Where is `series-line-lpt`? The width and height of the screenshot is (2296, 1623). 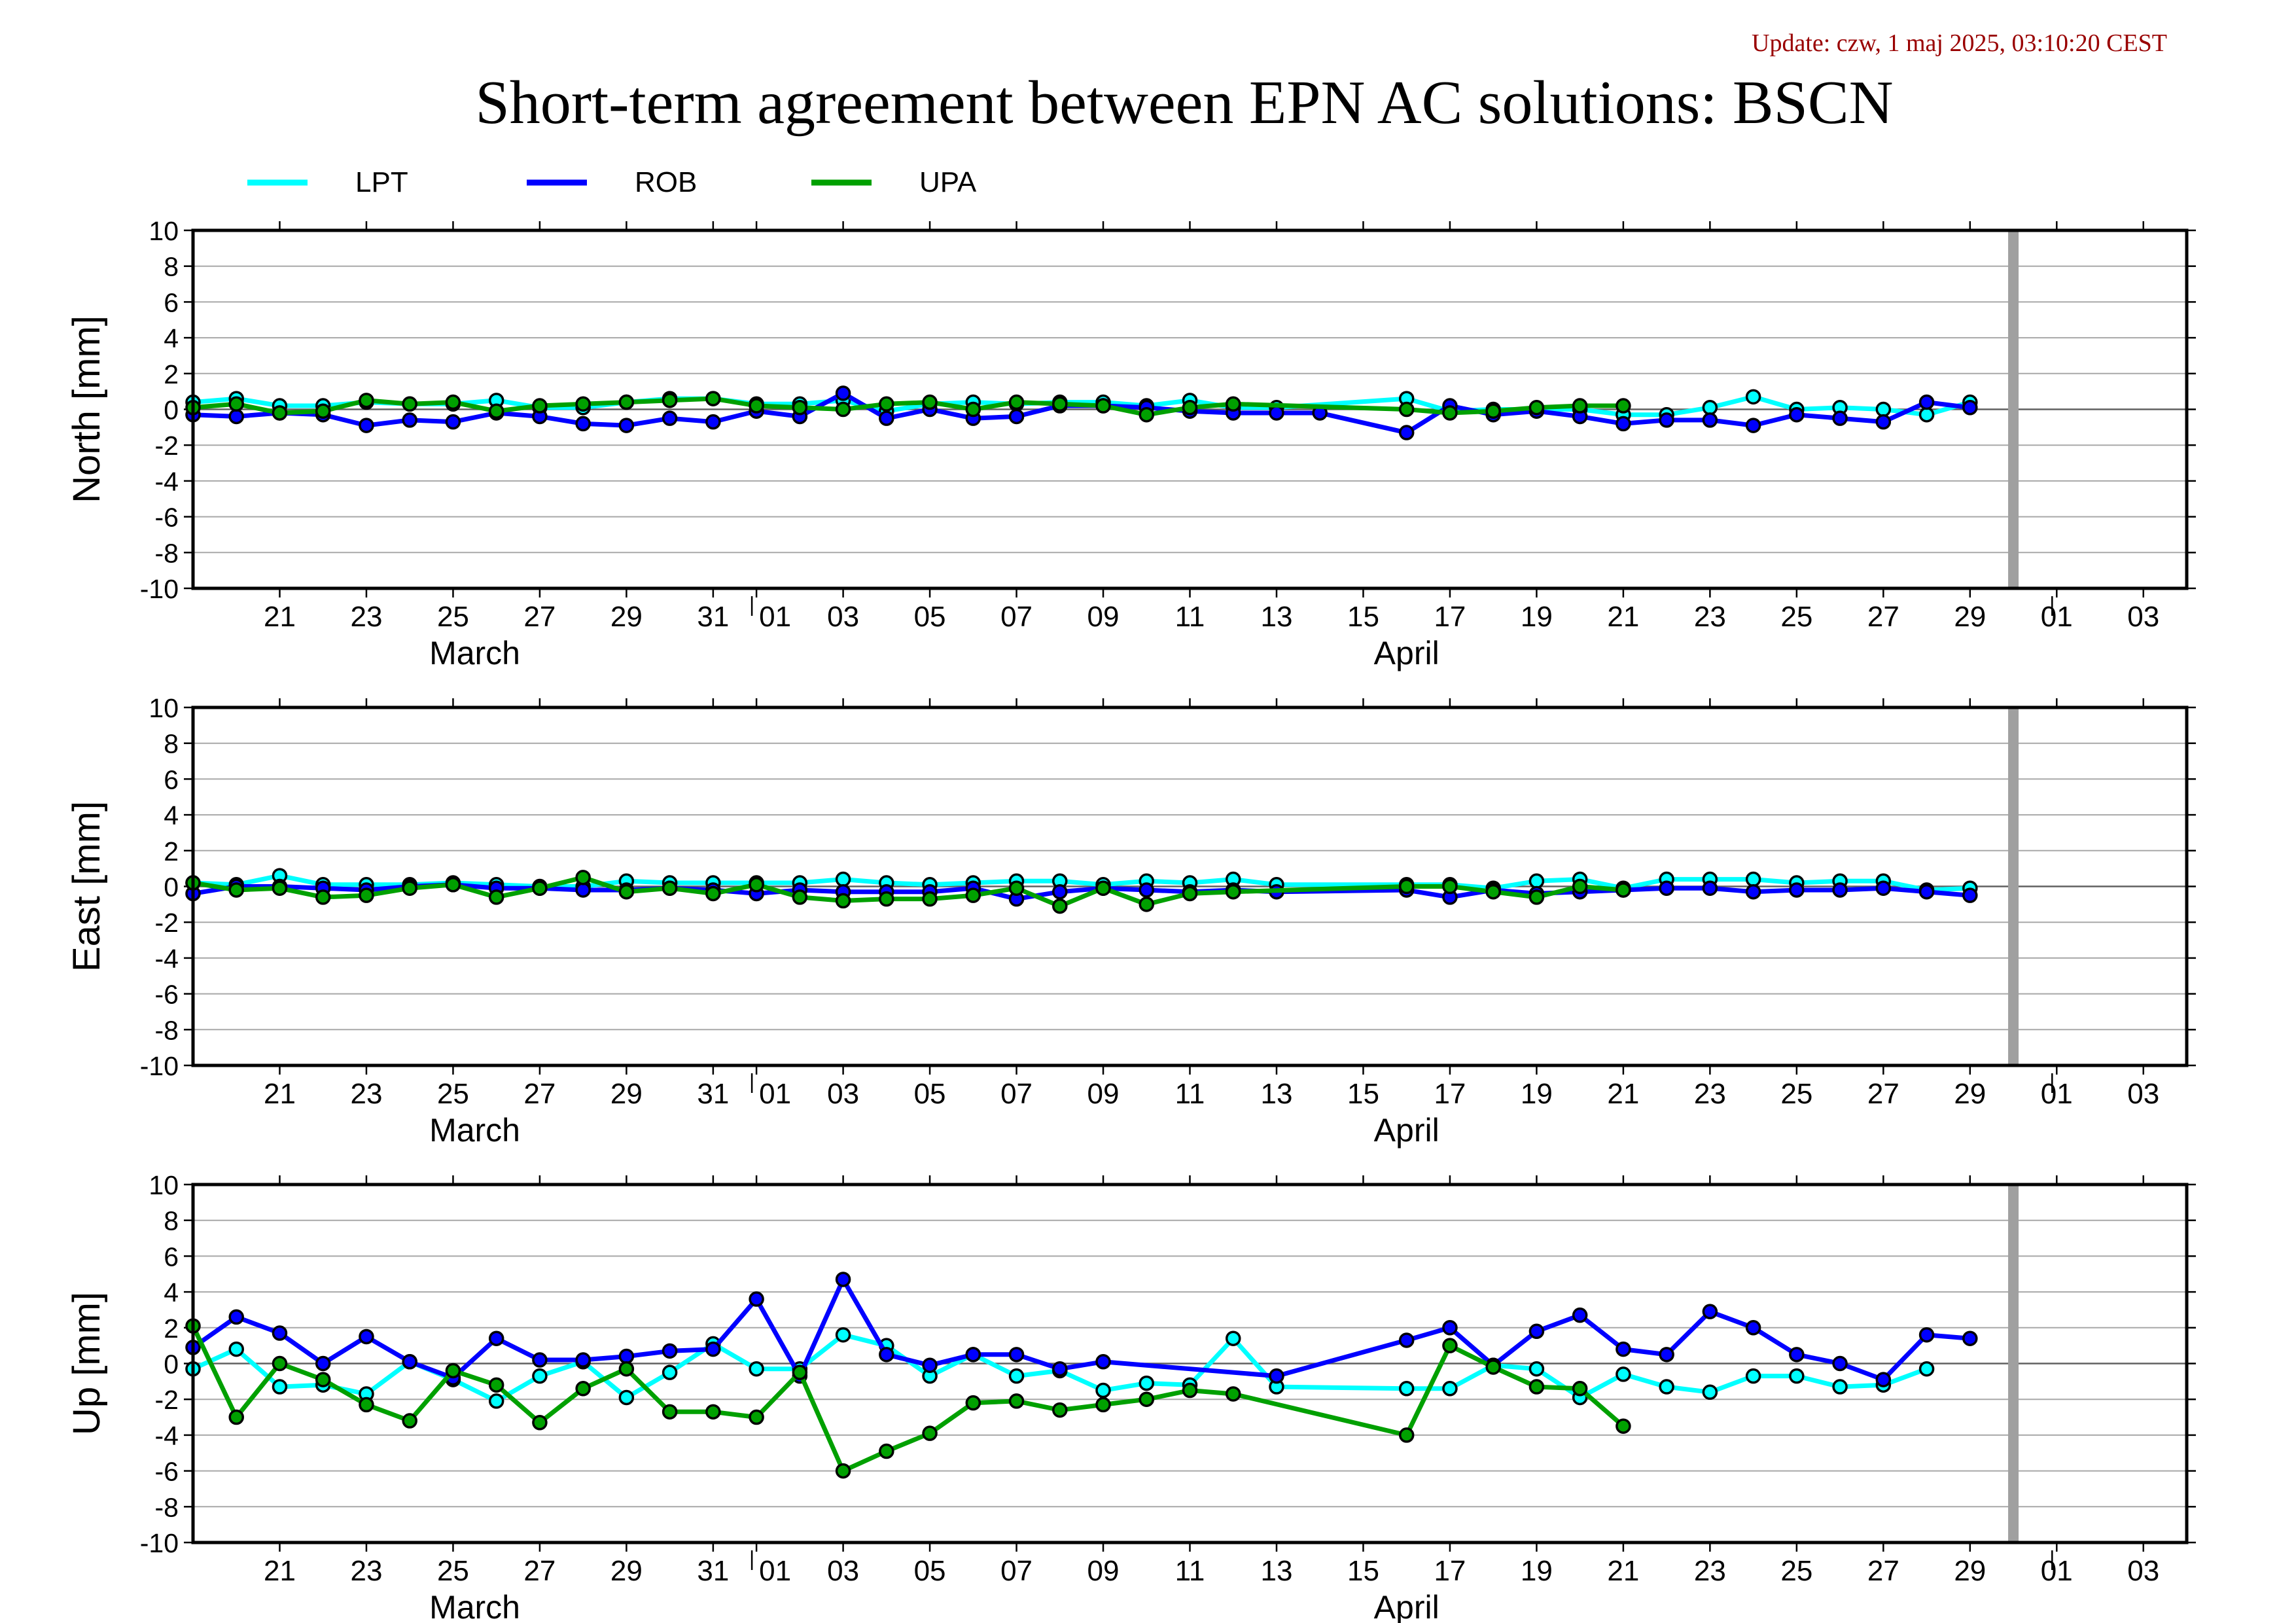 series-line-lpt is located at coordinates (1081, 883).